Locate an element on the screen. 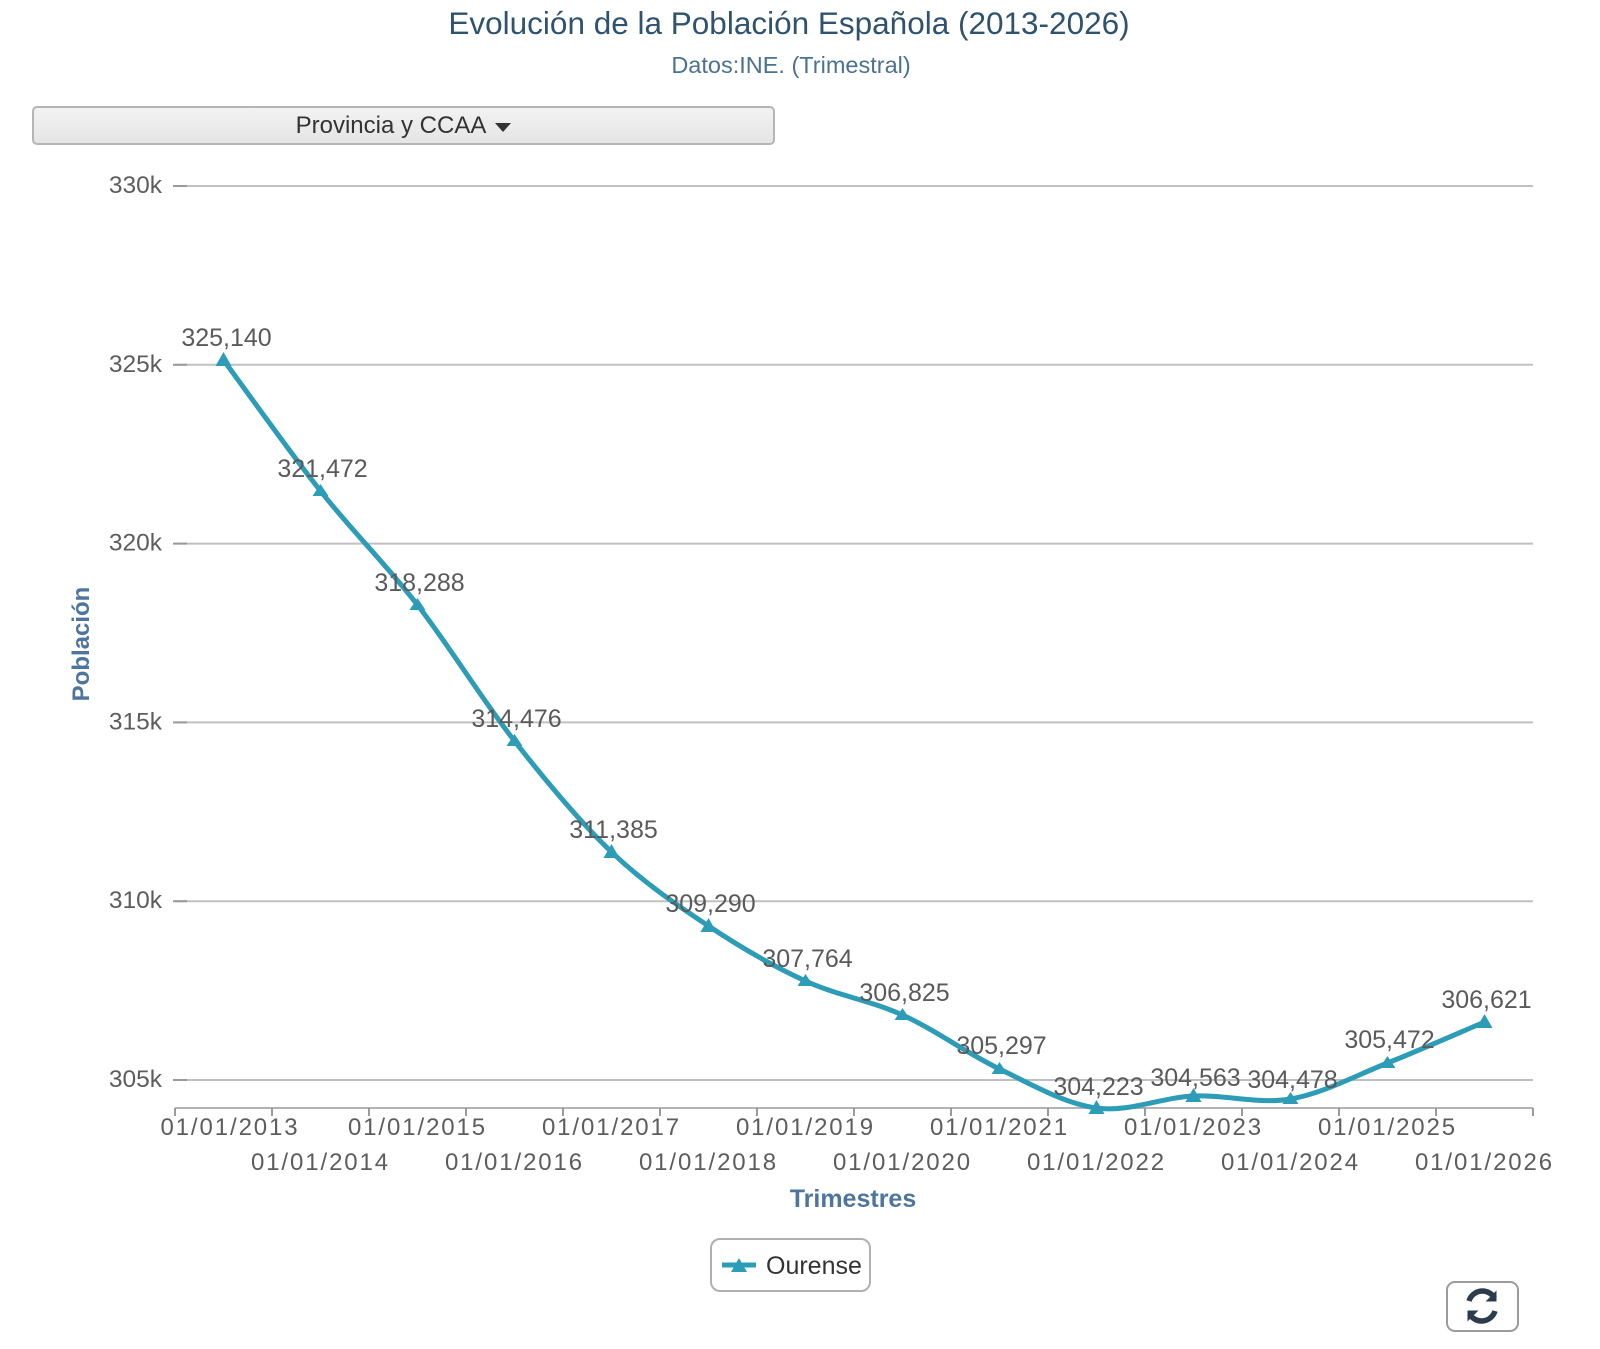  svg-text: Población is located at coordinates (81, 644).